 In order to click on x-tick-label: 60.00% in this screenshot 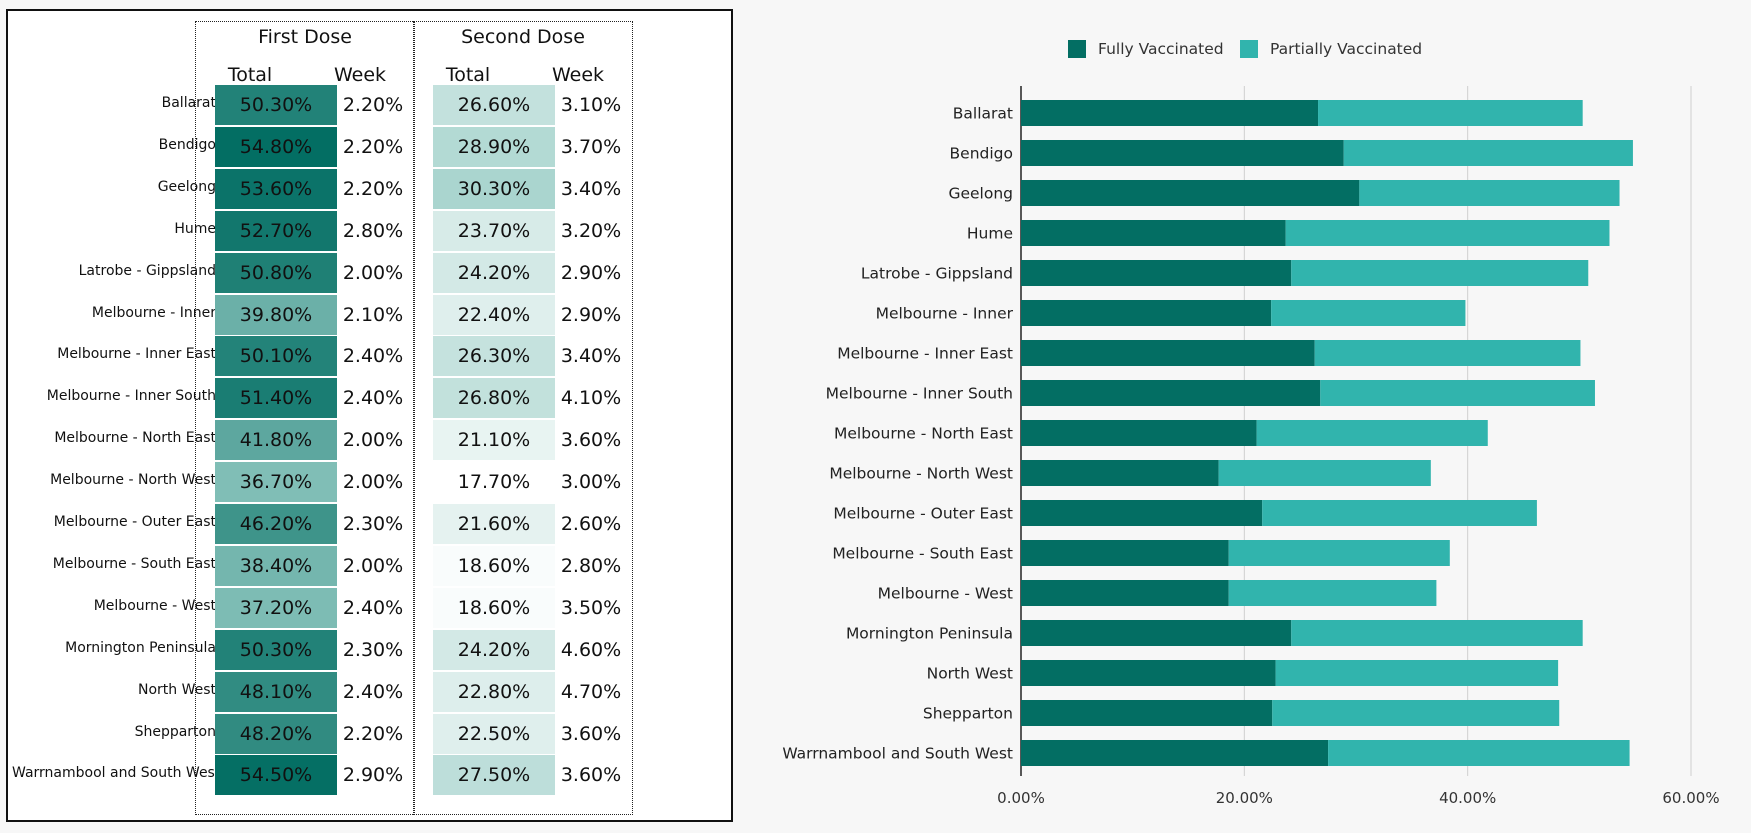, I will do `click(1690, 798)`.